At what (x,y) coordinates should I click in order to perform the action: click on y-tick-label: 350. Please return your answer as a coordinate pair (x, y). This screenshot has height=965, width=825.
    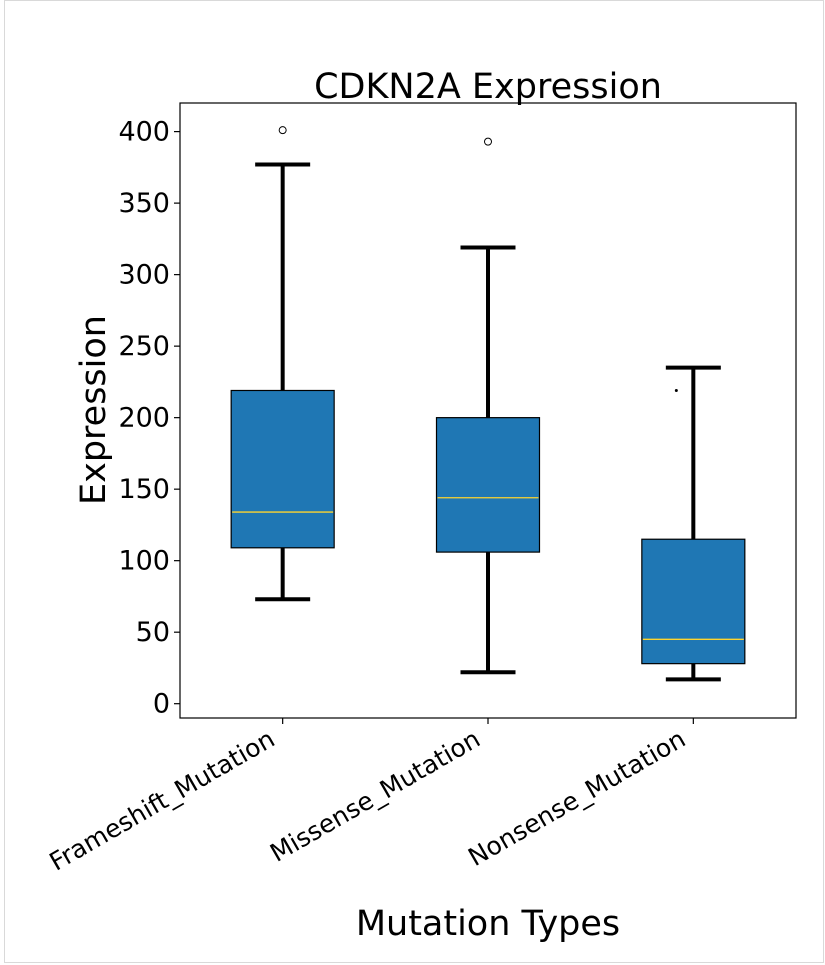
    Looking at the image, I should click on (144, 203).